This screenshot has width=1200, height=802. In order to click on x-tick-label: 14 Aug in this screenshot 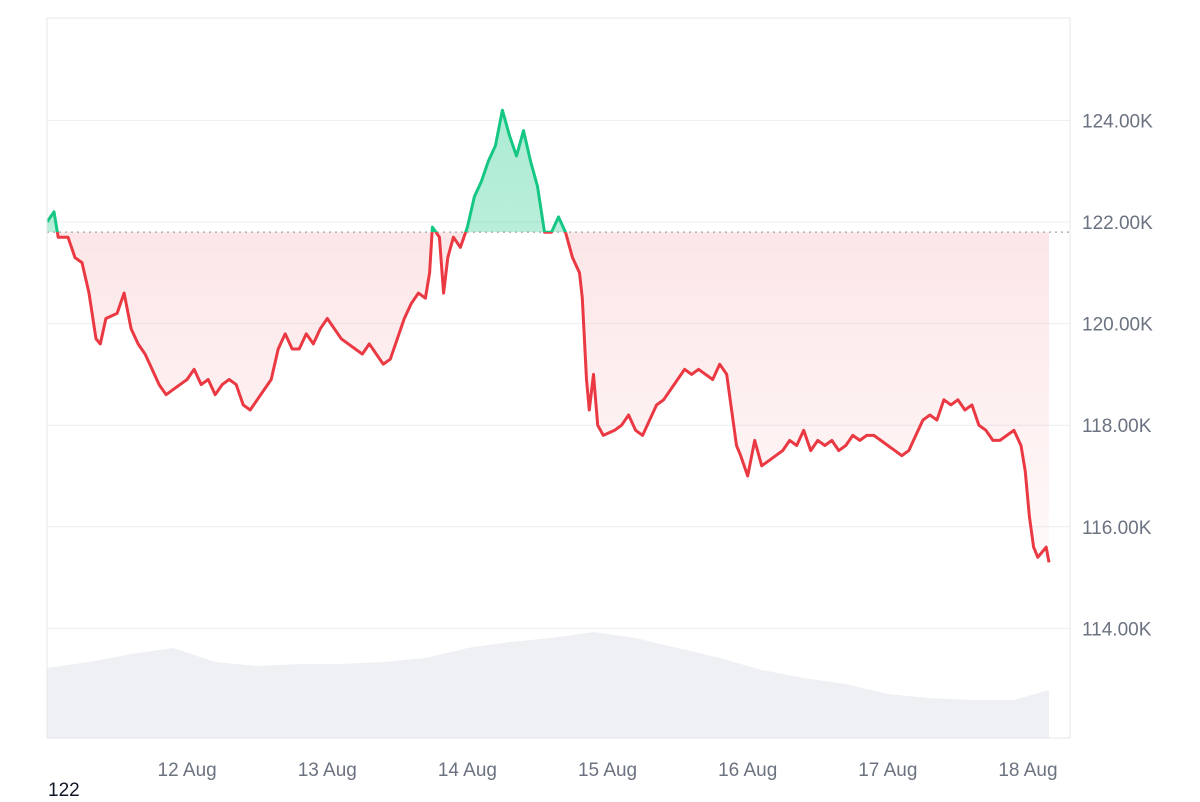, I will do `click(467, 770)`.